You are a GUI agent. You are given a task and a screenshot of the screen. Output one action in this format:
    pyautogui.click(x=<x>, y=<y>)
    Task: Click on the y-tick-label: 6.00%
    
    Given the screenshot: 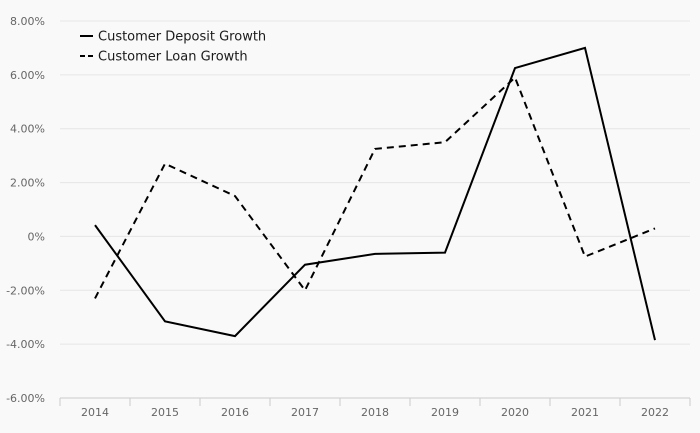 What is the action you would take?
    pyautogui.click(x=27, y=75)
    